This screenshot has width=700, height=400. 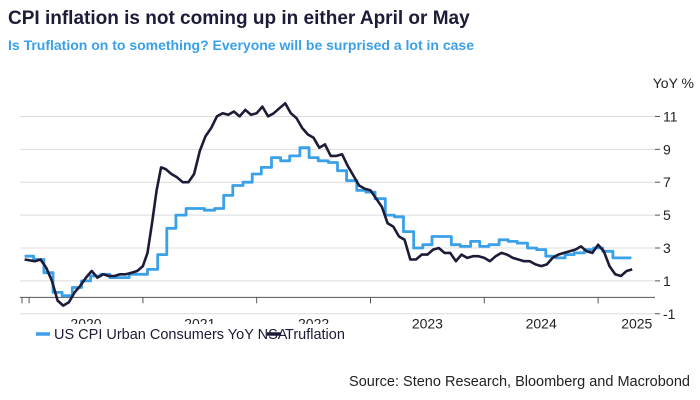 I want to click on y-tick-label: 3, so click(x=667, y=248).